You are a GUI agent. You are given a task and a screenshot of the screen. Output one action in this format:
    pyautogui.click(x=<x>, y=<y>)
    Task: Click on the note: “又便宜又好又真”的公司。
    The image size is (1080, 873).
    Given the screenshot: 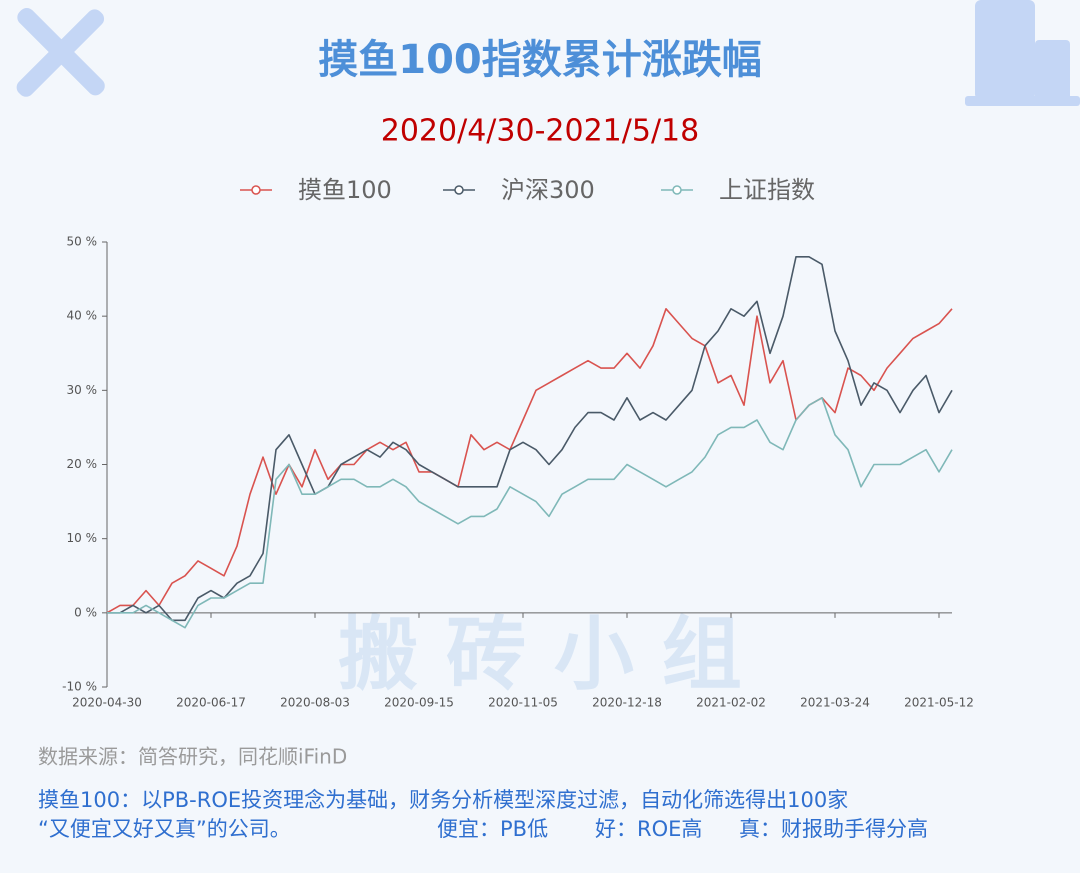 What is the action you would take?
    pyautogui.click(x=164, y=829)
    